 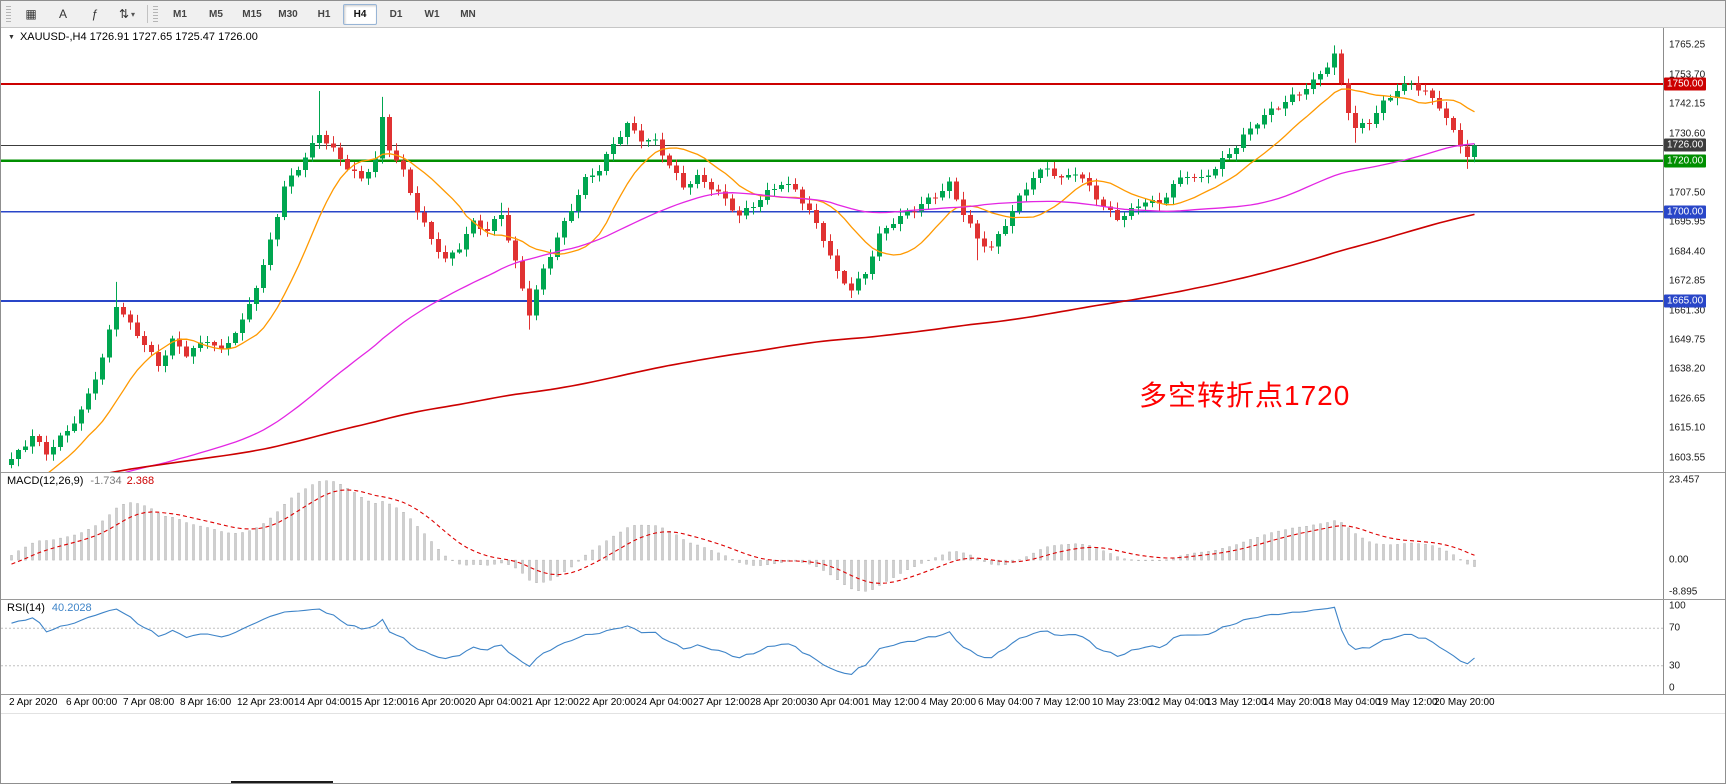 What do you see at coordinates (1684, 480) in the screenshot?
I see `indicator-axis-label: 23.457` at bounding box center [1684, 480].